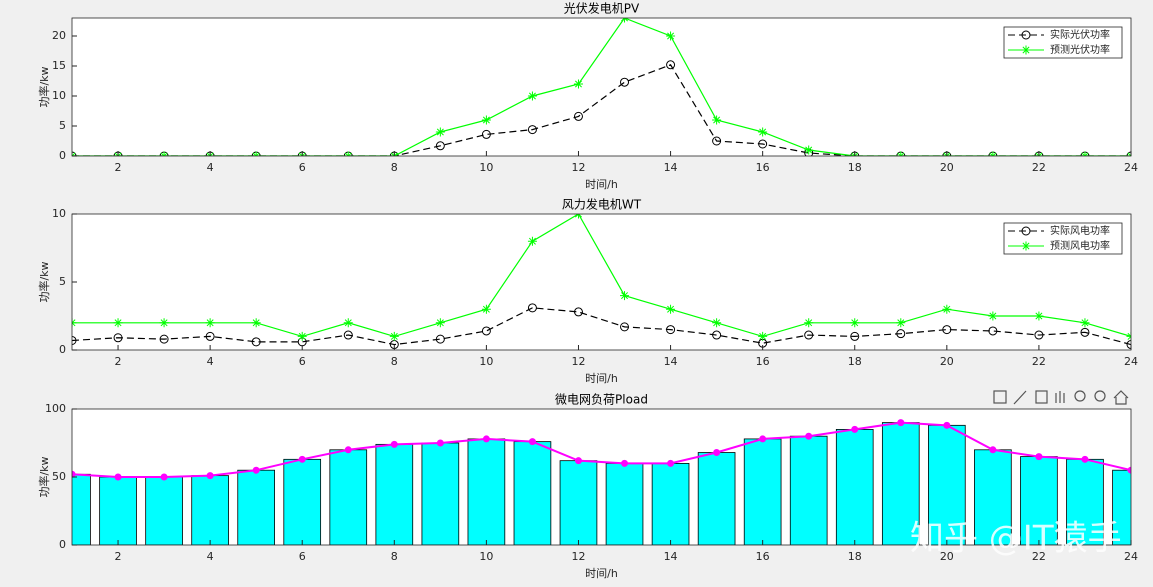 The image size is (1153, 587). What do you see at coordinates (1080, 396) in the screenshot?
I see `toolbar-zoom-in` at bounding box center [1080, 396].